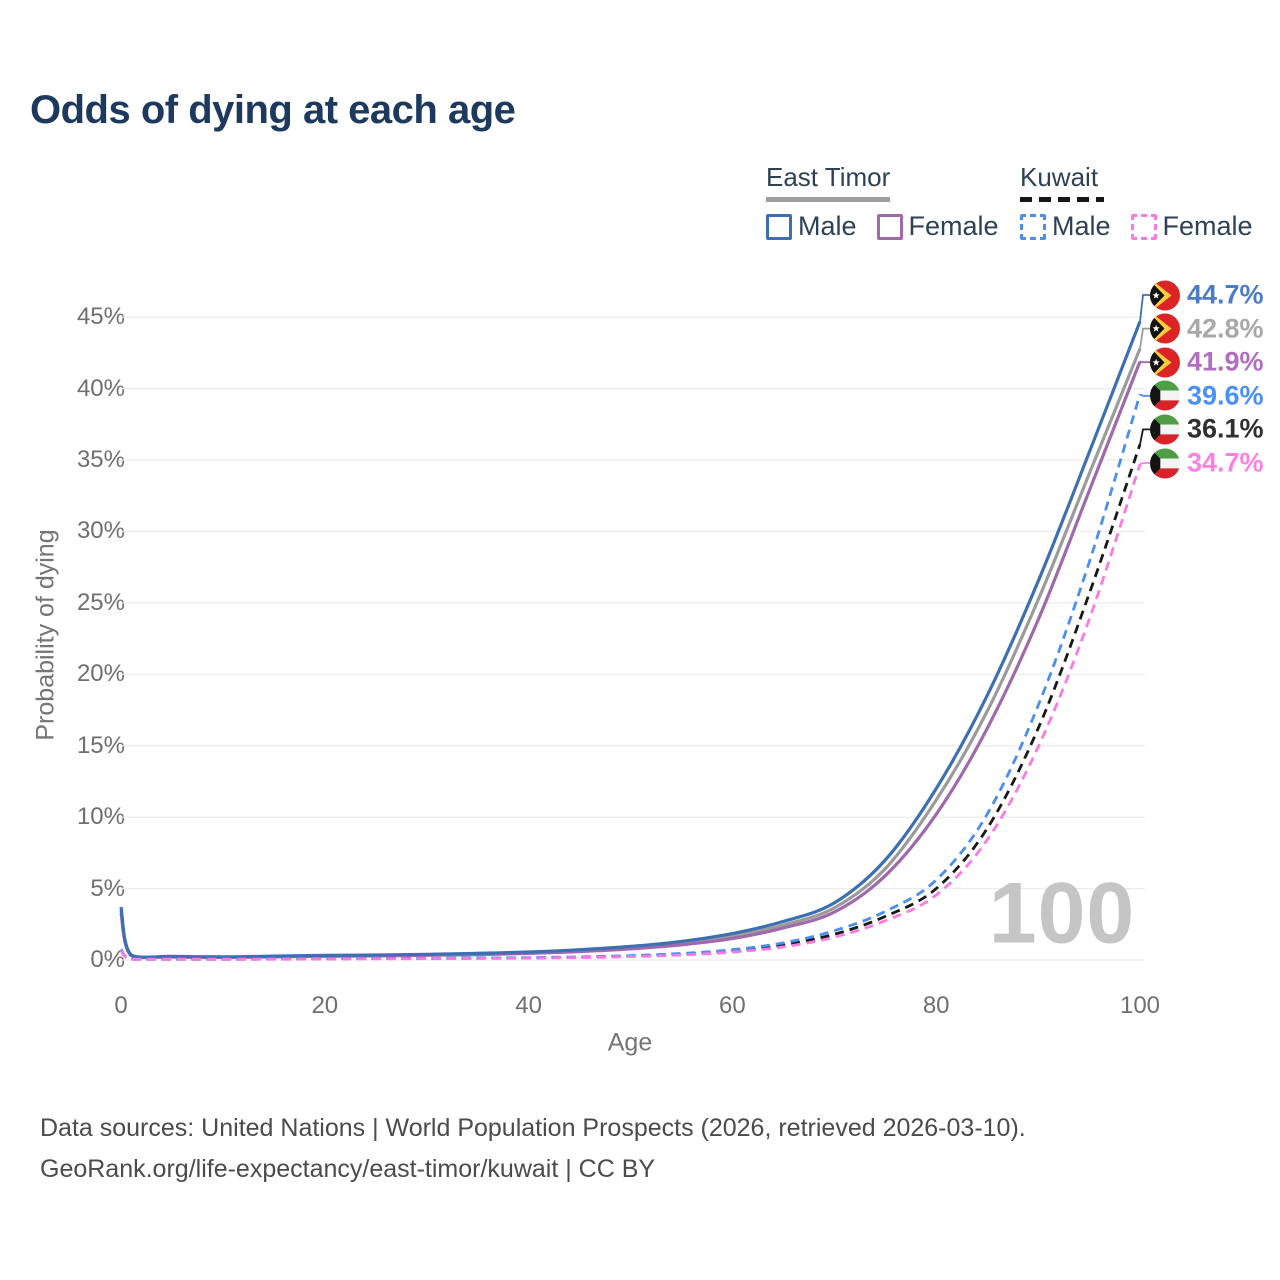  I want to click on series-end-label-east-timor-male: 44.7%, so click(1207, 295).